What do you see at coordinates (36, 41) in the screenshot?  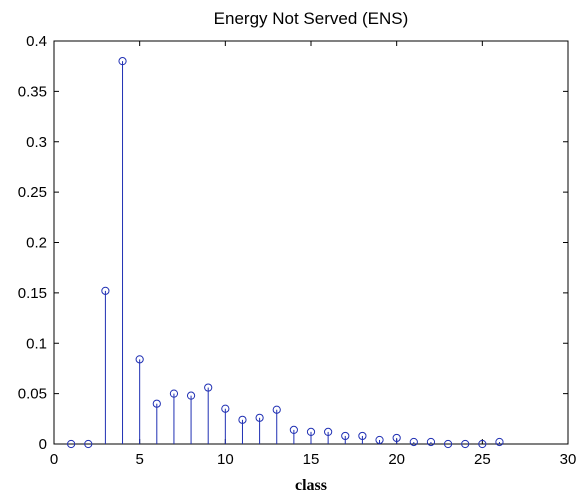 I see `y-tick-label: 0.4` at bounding box center [36, 41].